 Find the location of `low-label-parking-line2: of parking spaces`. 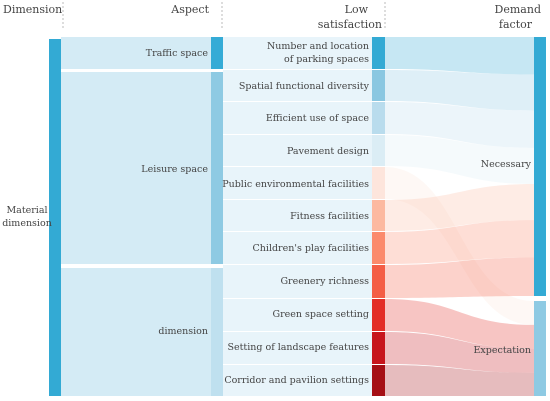

low-label-parking-line2: of parking spaces is located at coordinates (326, 59).